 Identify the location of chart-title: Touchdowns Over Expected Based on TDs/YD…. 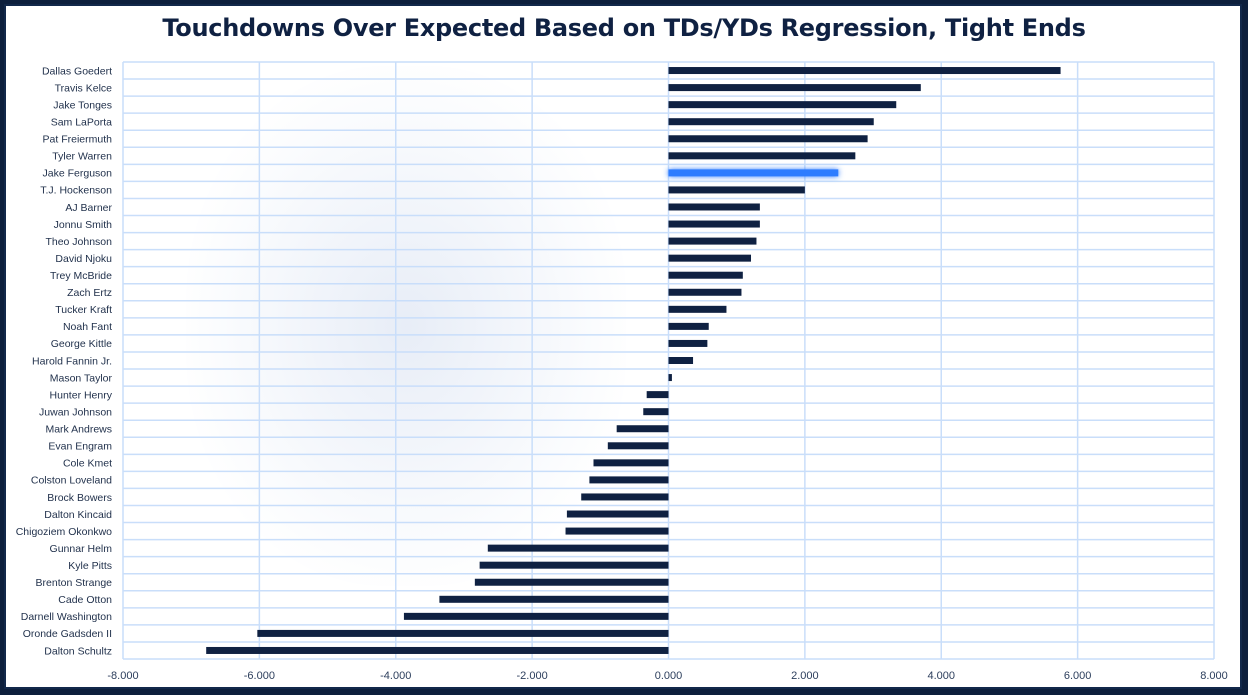
(624, 28).